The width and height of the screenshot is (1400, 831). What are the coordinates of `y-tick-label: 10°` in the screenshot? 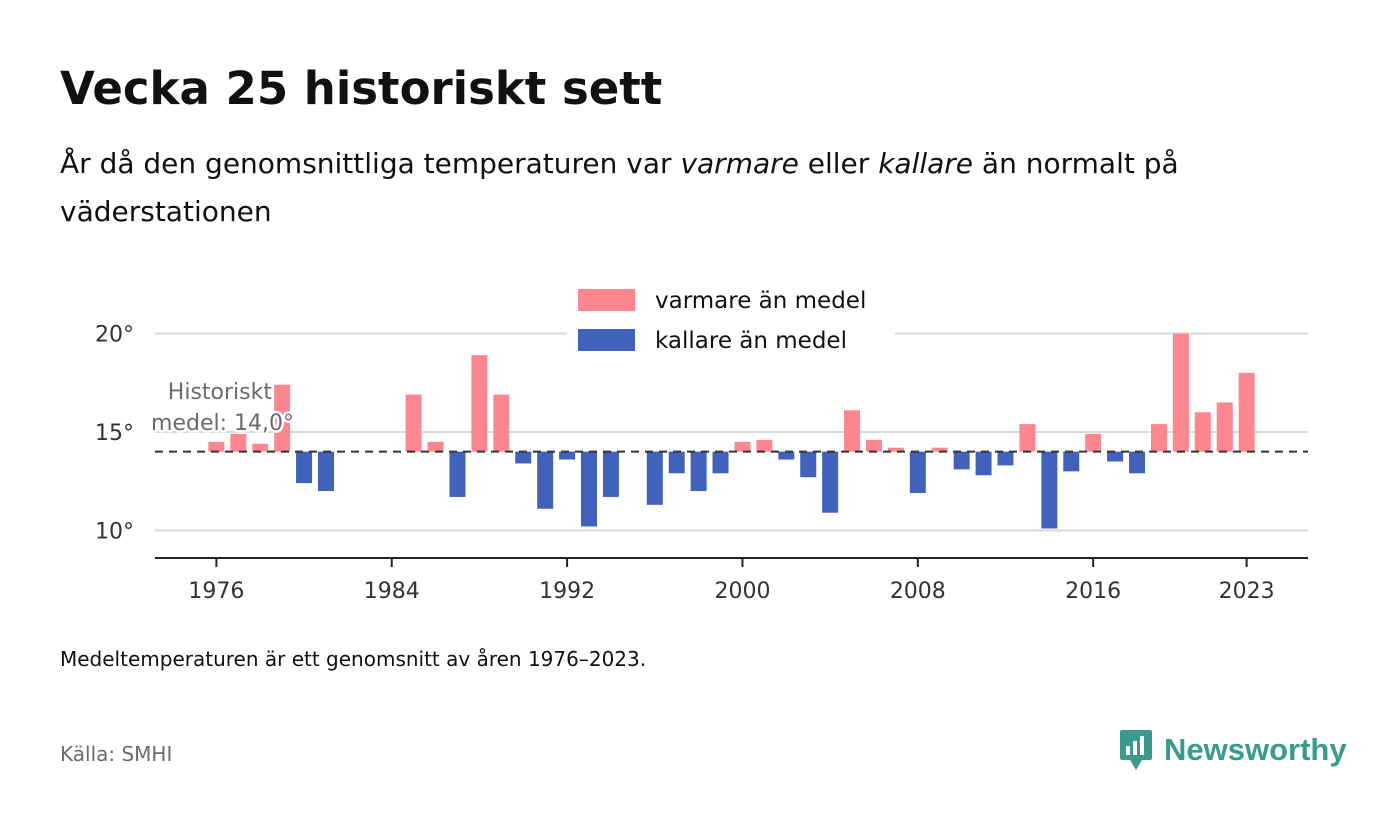 It's located at (114, 531).